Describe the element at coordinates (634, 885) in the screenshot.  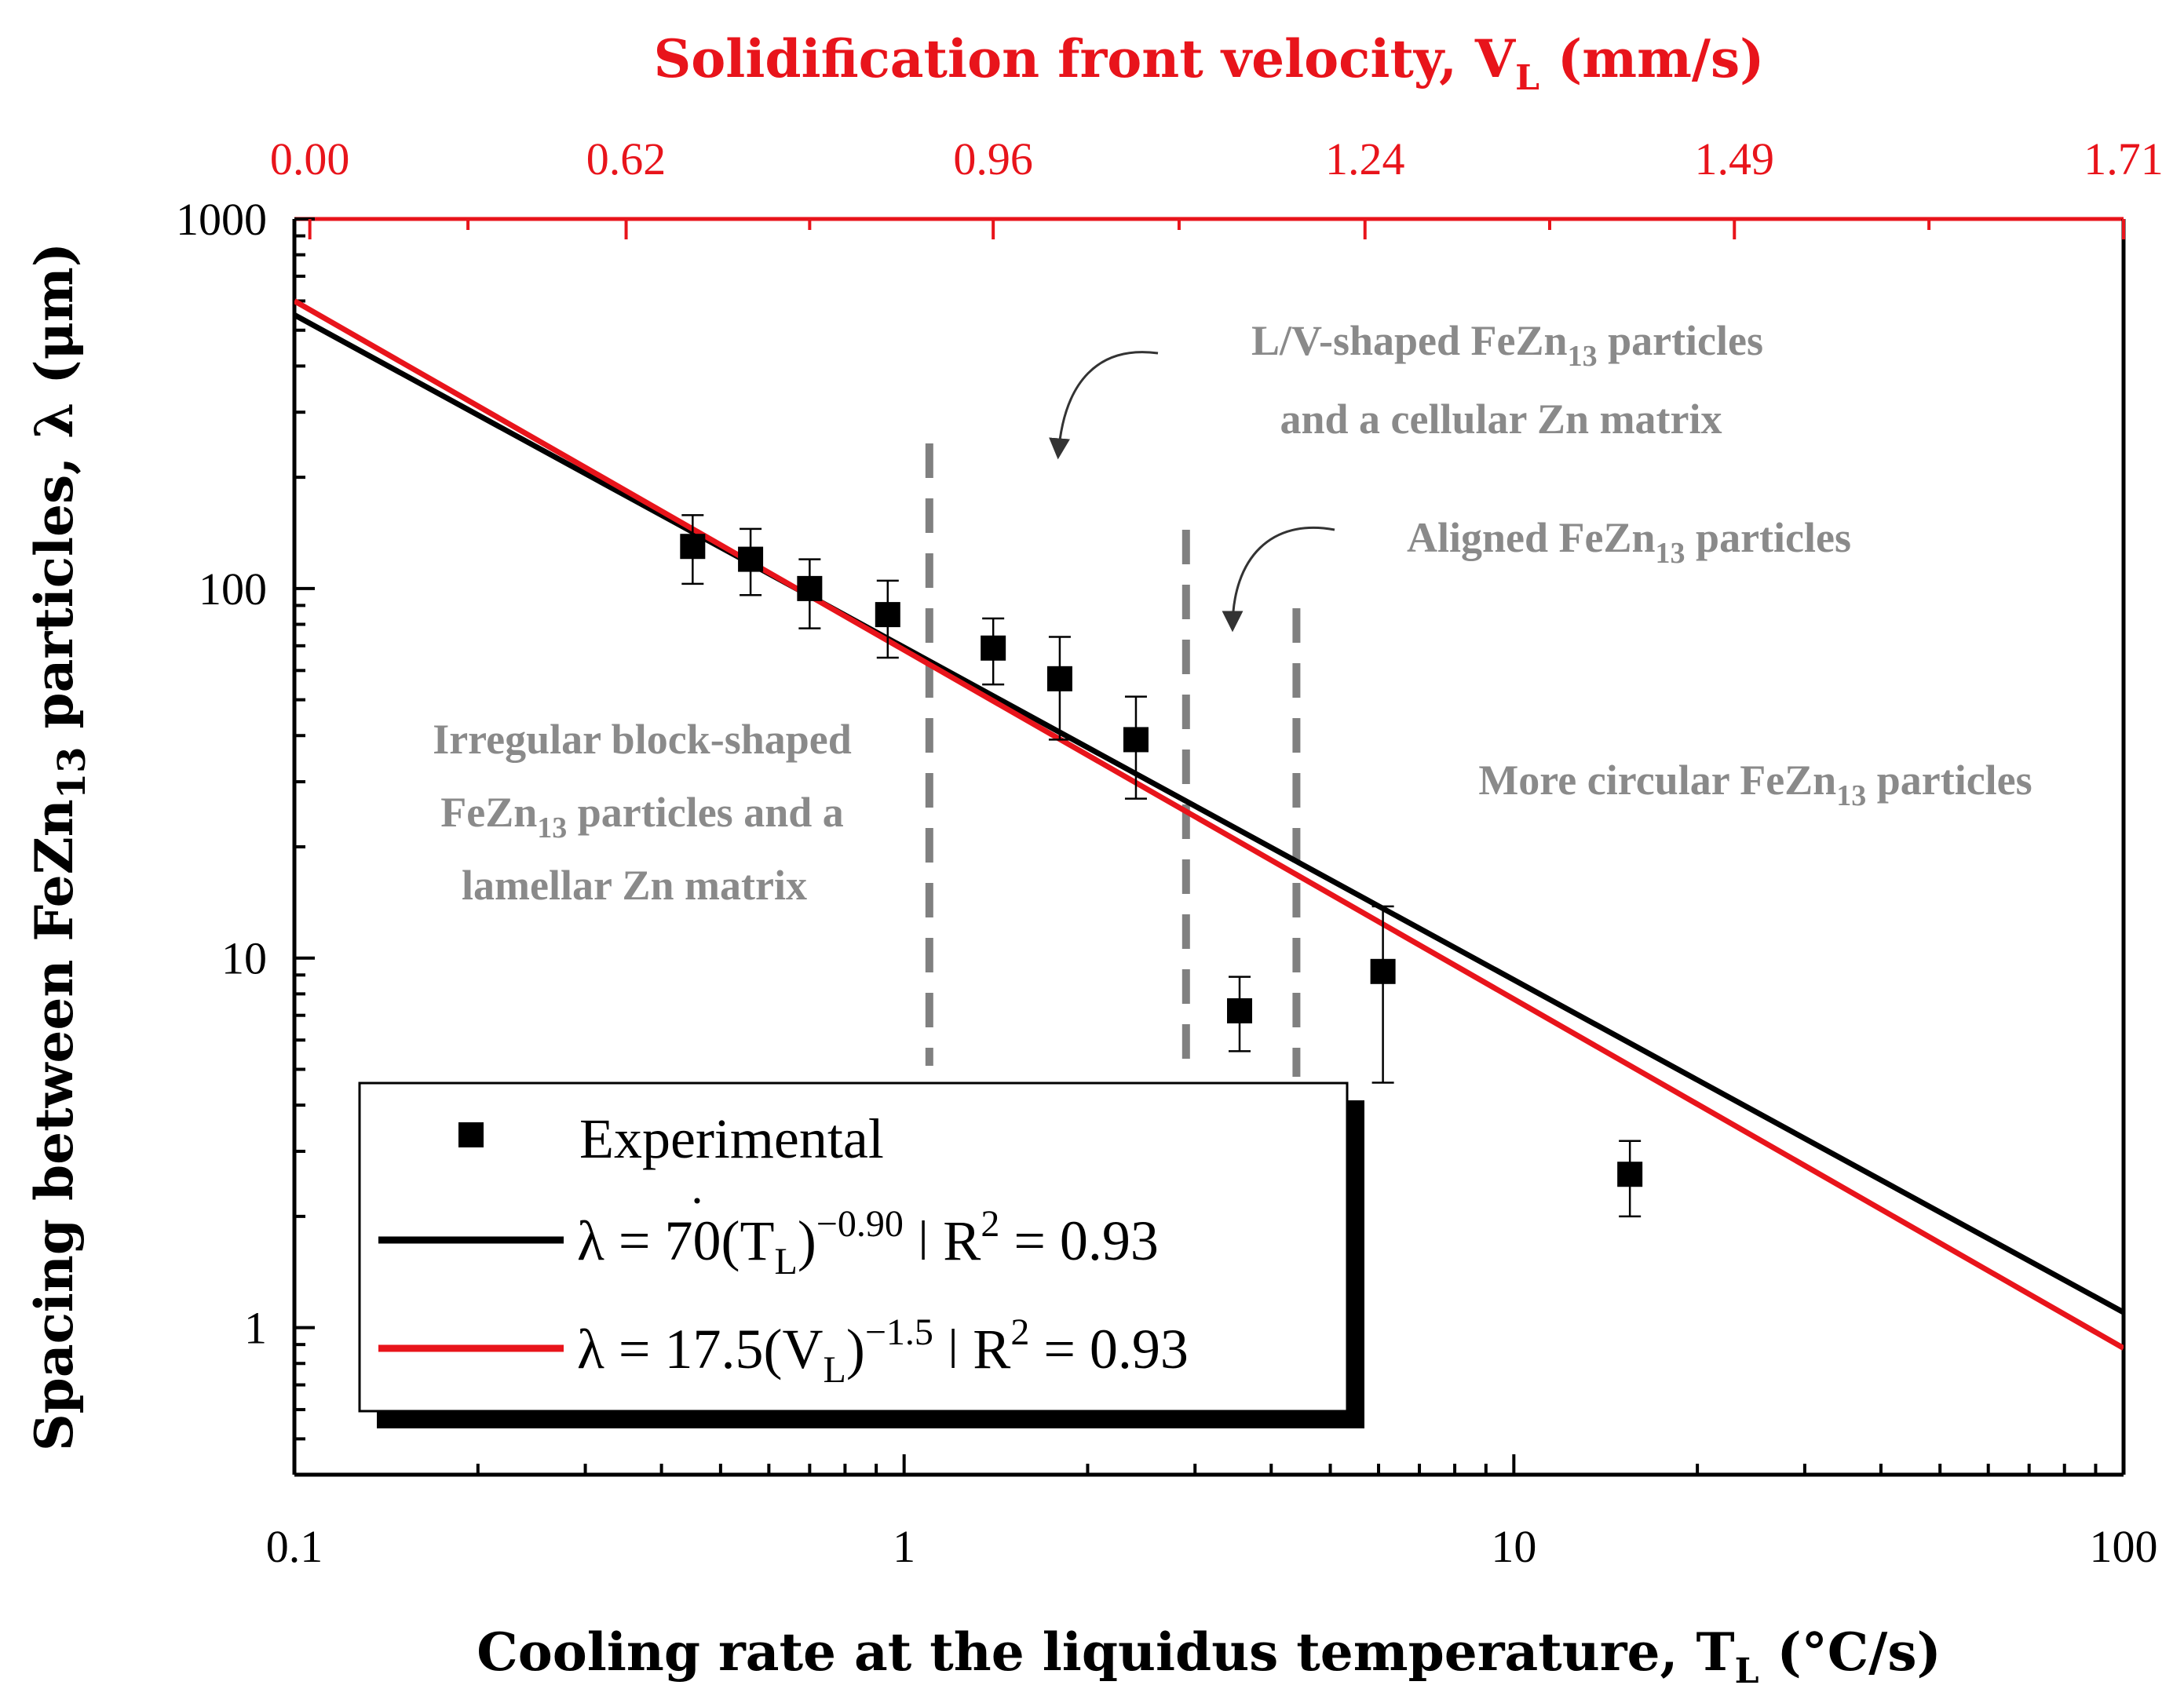
I see `irregular-label-line-3: lamellar Zn matrix` at that location.